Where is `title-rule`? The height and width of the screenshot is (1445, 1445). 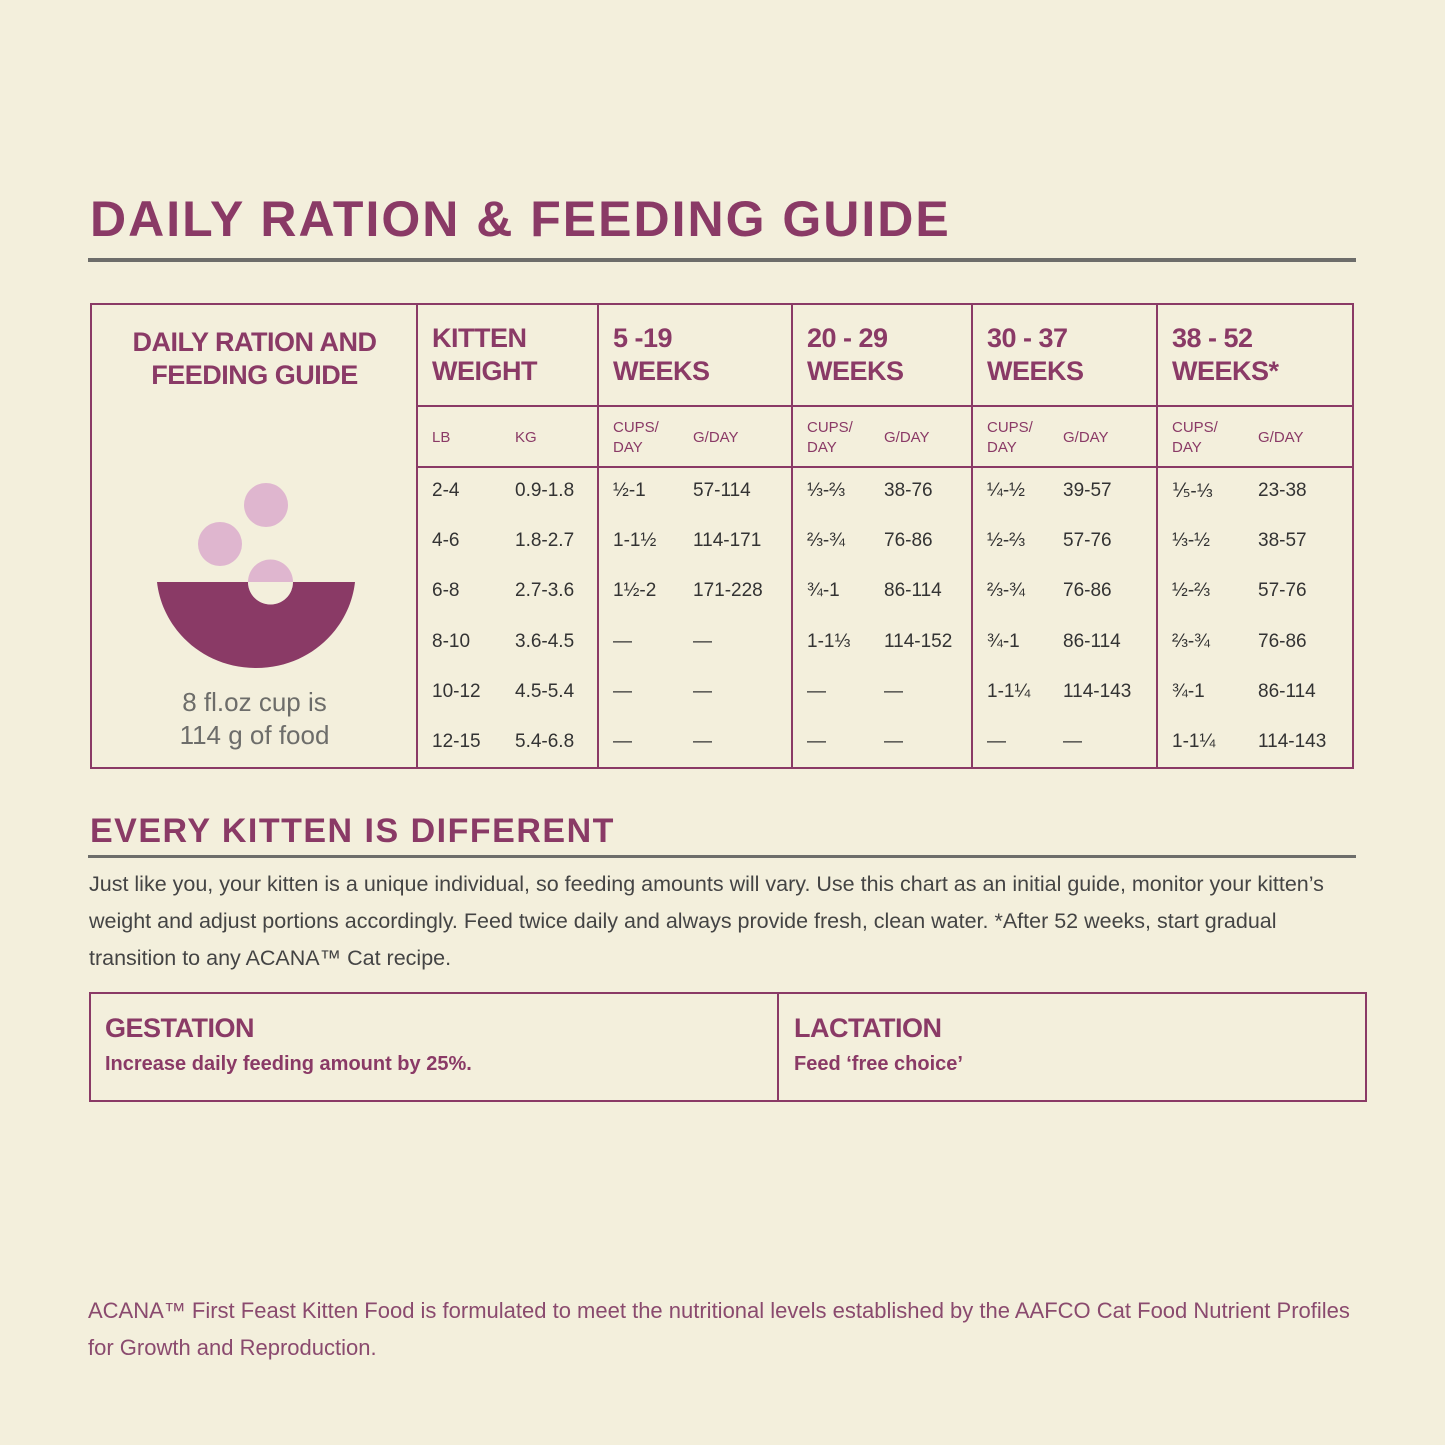 title-rule is located at coordinates (722, 260).